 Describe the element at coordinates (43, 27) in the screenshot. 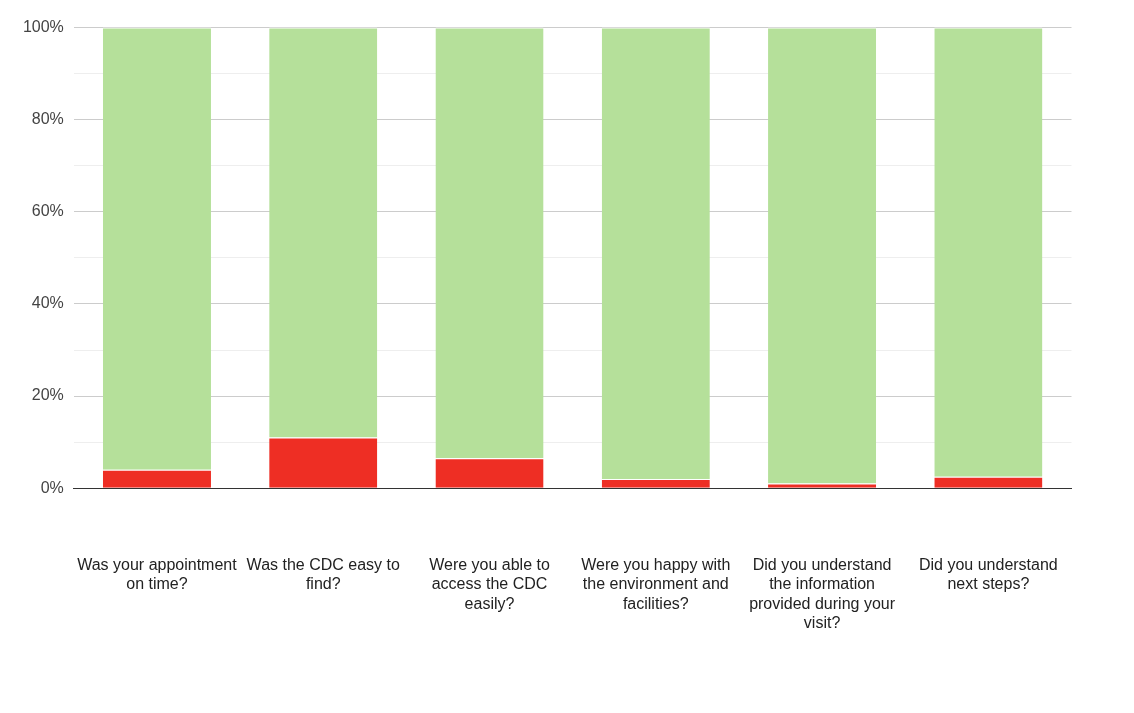

I see `y-tick-label: 100%` at that location.